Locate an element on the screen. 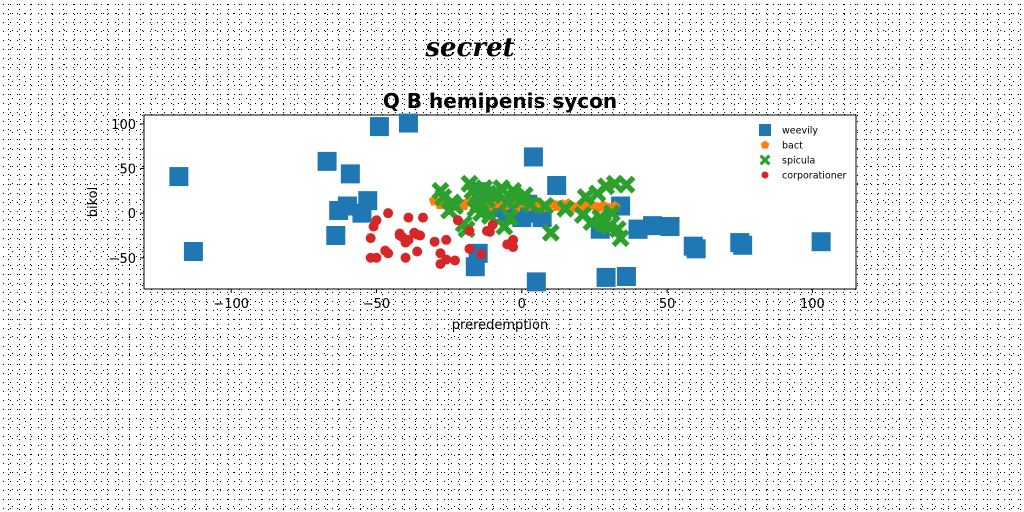 Image resolution: width=1024 pixels, height=512 pixels. series-spicula is located at coordinates (533, 211).